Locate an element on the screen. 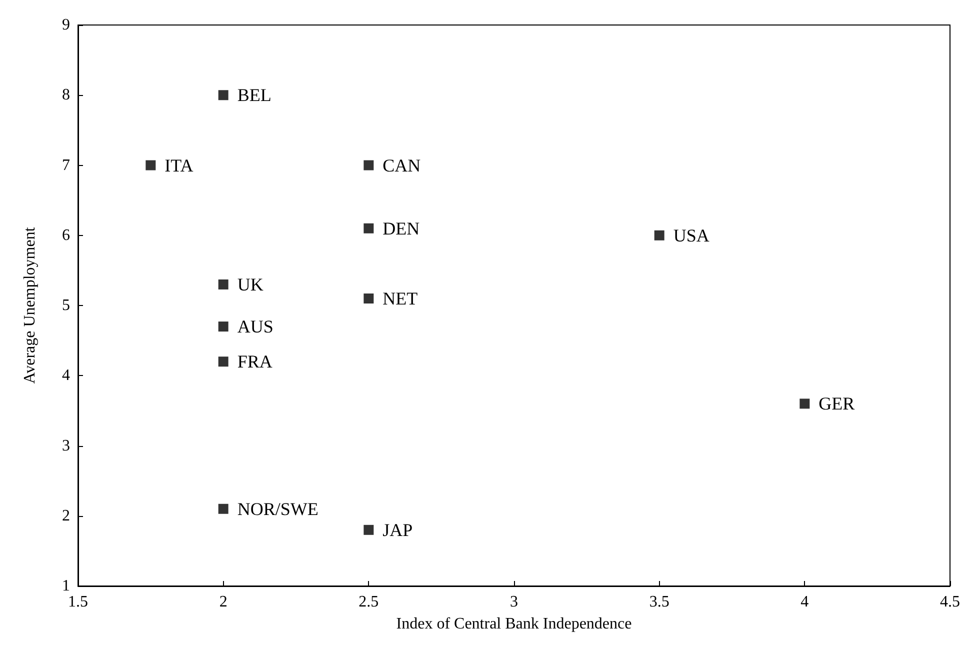 The image size is (967, 646). y-tick-label: 2 is located at coordinates (66, 515).